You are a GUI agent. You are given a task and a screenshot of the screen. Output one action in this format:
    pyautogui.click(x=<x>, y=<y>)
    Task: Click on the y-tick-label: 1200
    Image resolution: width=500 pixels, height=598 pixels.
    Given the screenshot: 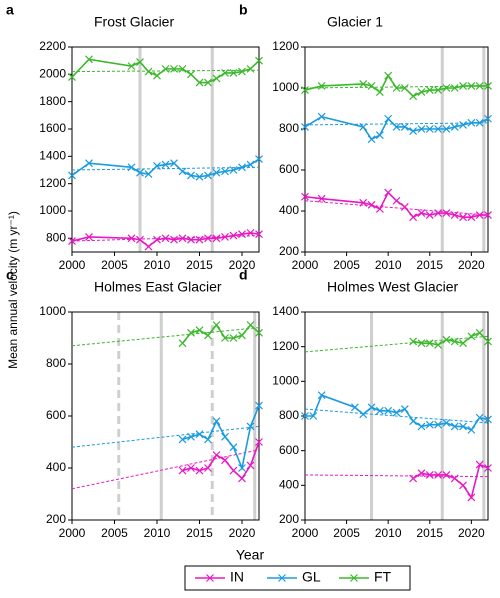 What is the action you would take?
    pyautogui.click(x=285, y=46)
    